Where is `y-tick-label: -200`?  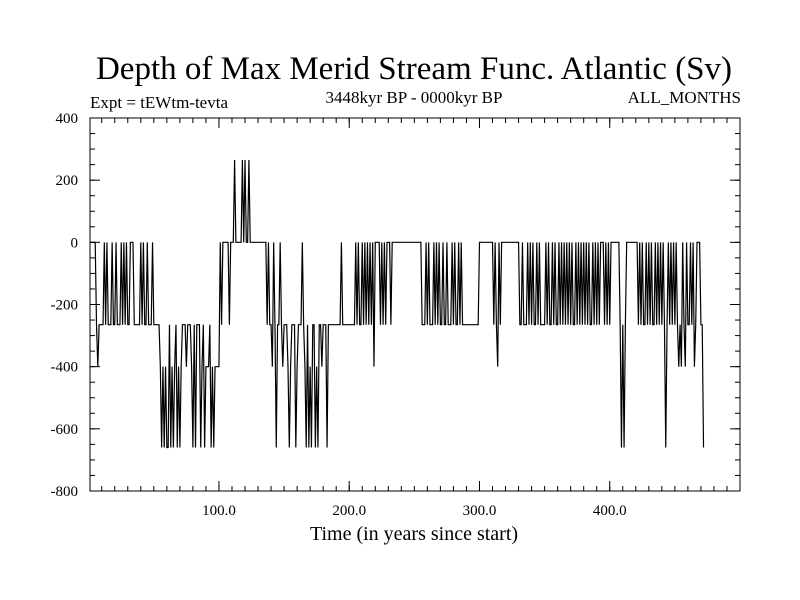 y-tick-label: -200 is located at coordinates (65, 306).